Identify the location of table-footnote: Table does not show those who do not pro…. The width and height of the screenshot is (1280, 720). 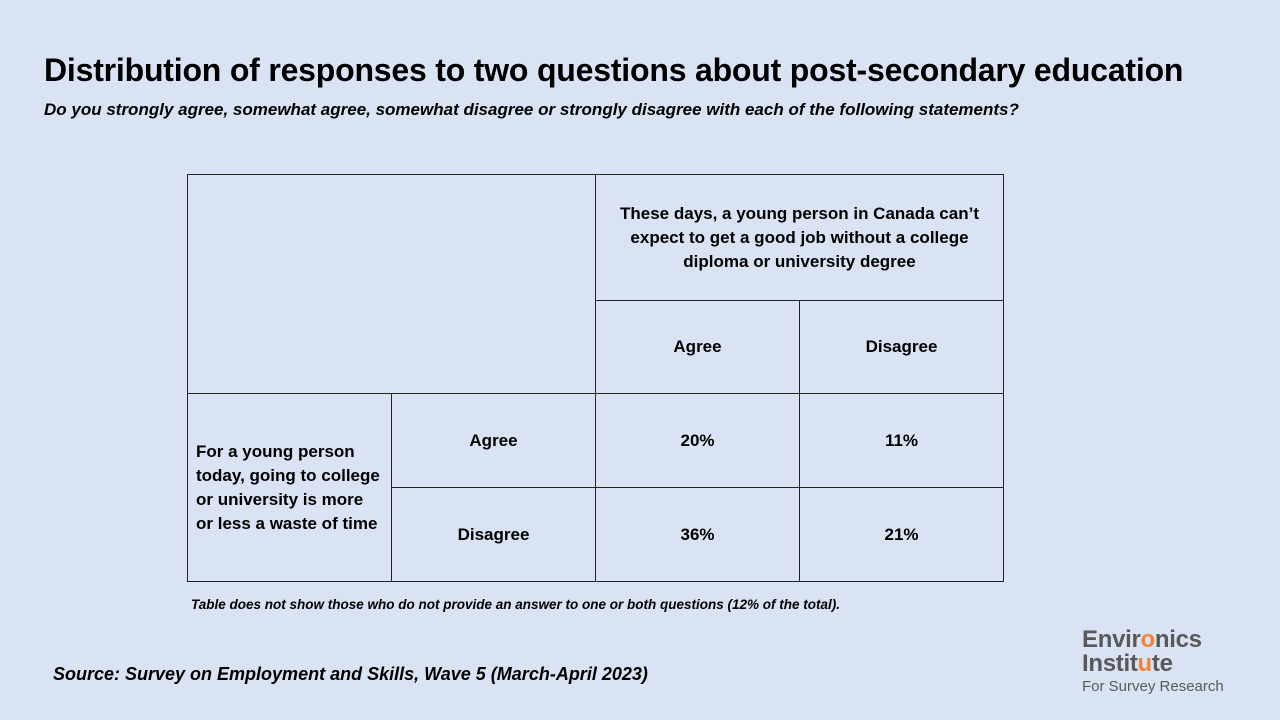
(516, 604).